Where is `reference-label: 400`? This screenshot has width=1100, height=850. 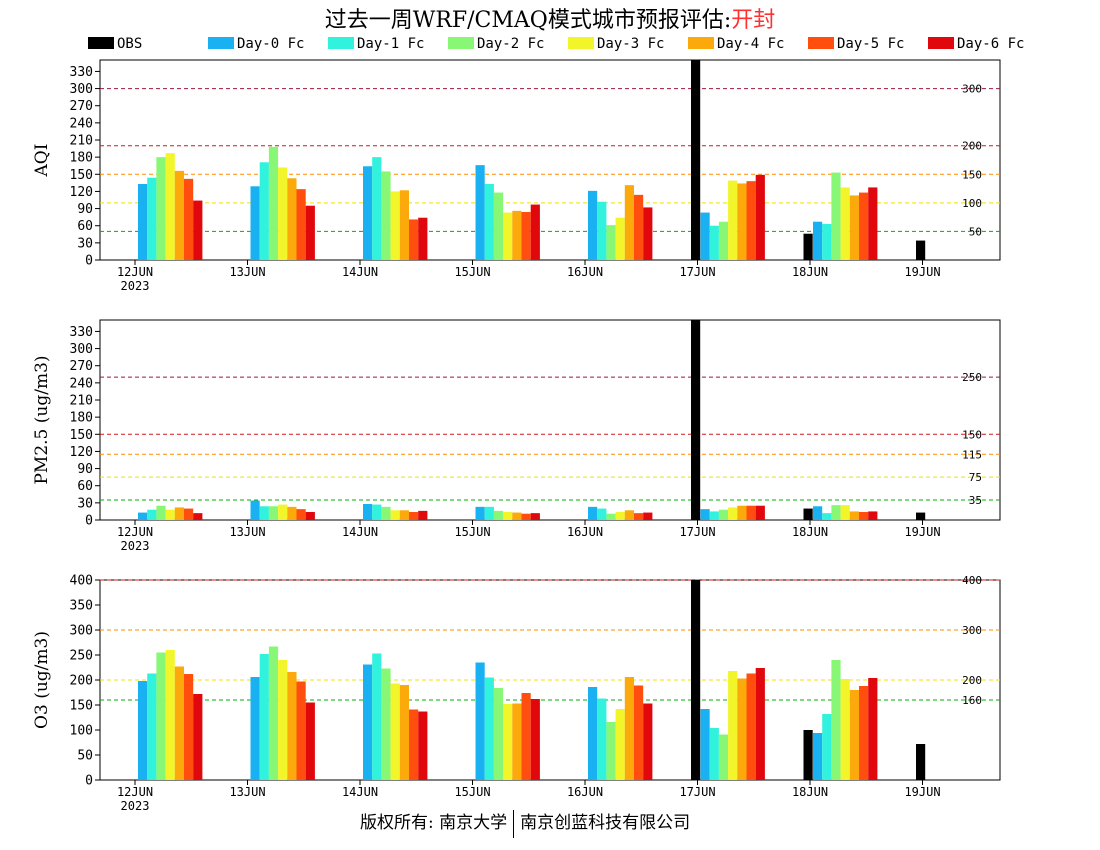
reference-label: 400 is located at coordinates (972, 580).